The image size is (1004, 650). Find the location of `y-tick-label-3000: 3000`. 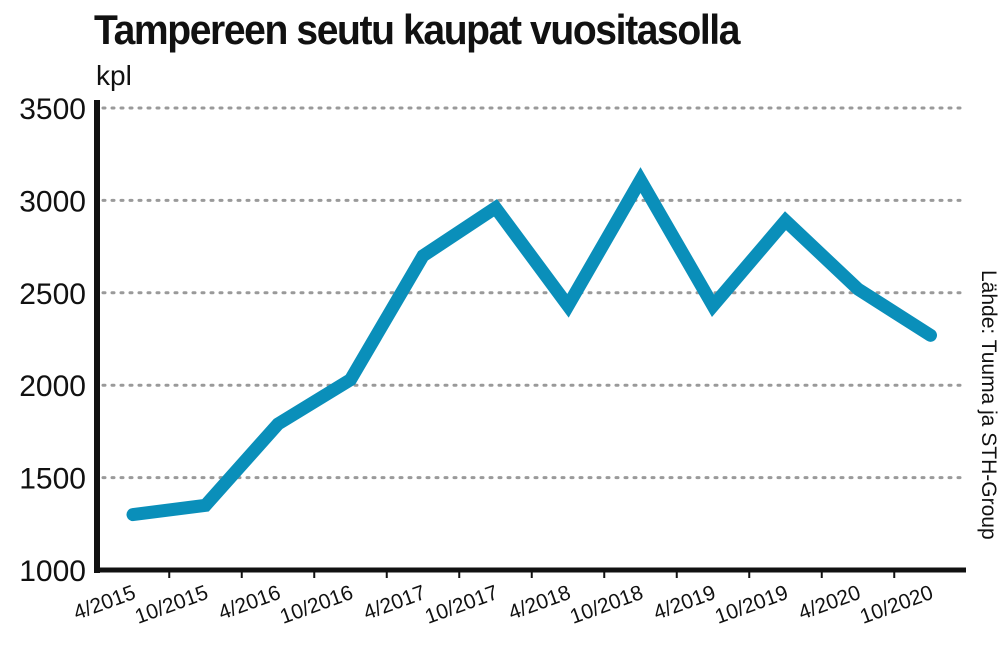

y-tick-label-3000: 3000 is located at coordinates (52, 201).